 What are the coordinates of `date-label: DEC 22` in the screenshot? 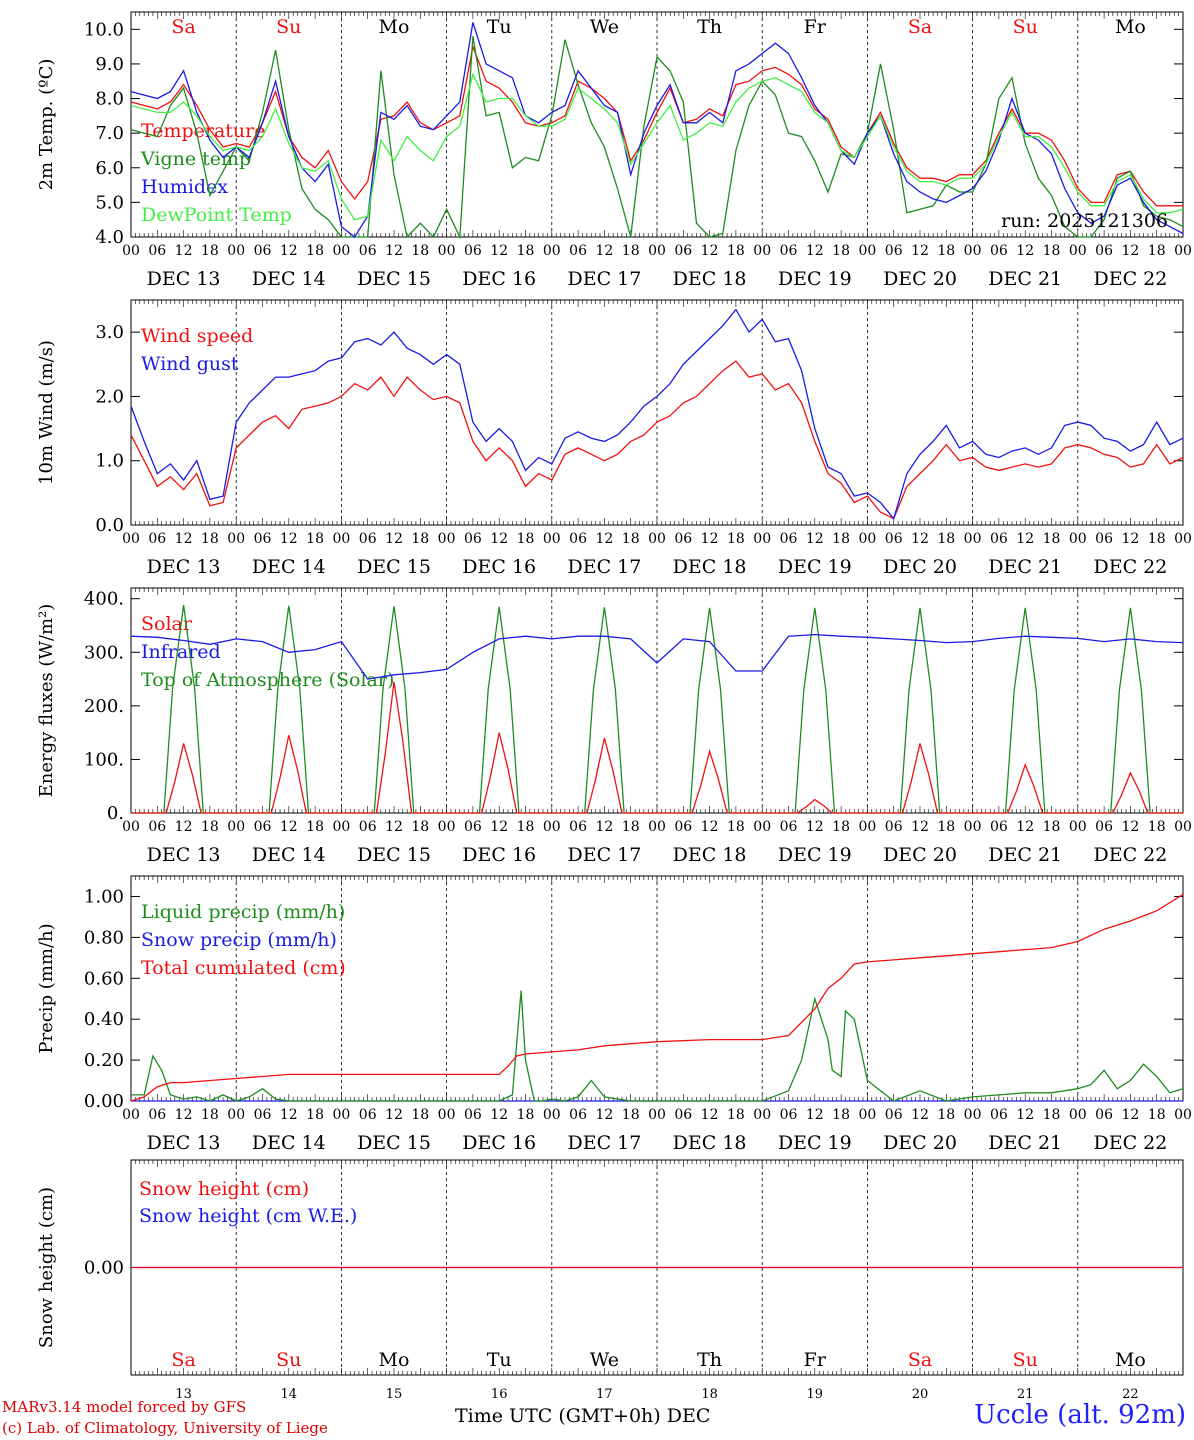 It's located at (1130, 1143).